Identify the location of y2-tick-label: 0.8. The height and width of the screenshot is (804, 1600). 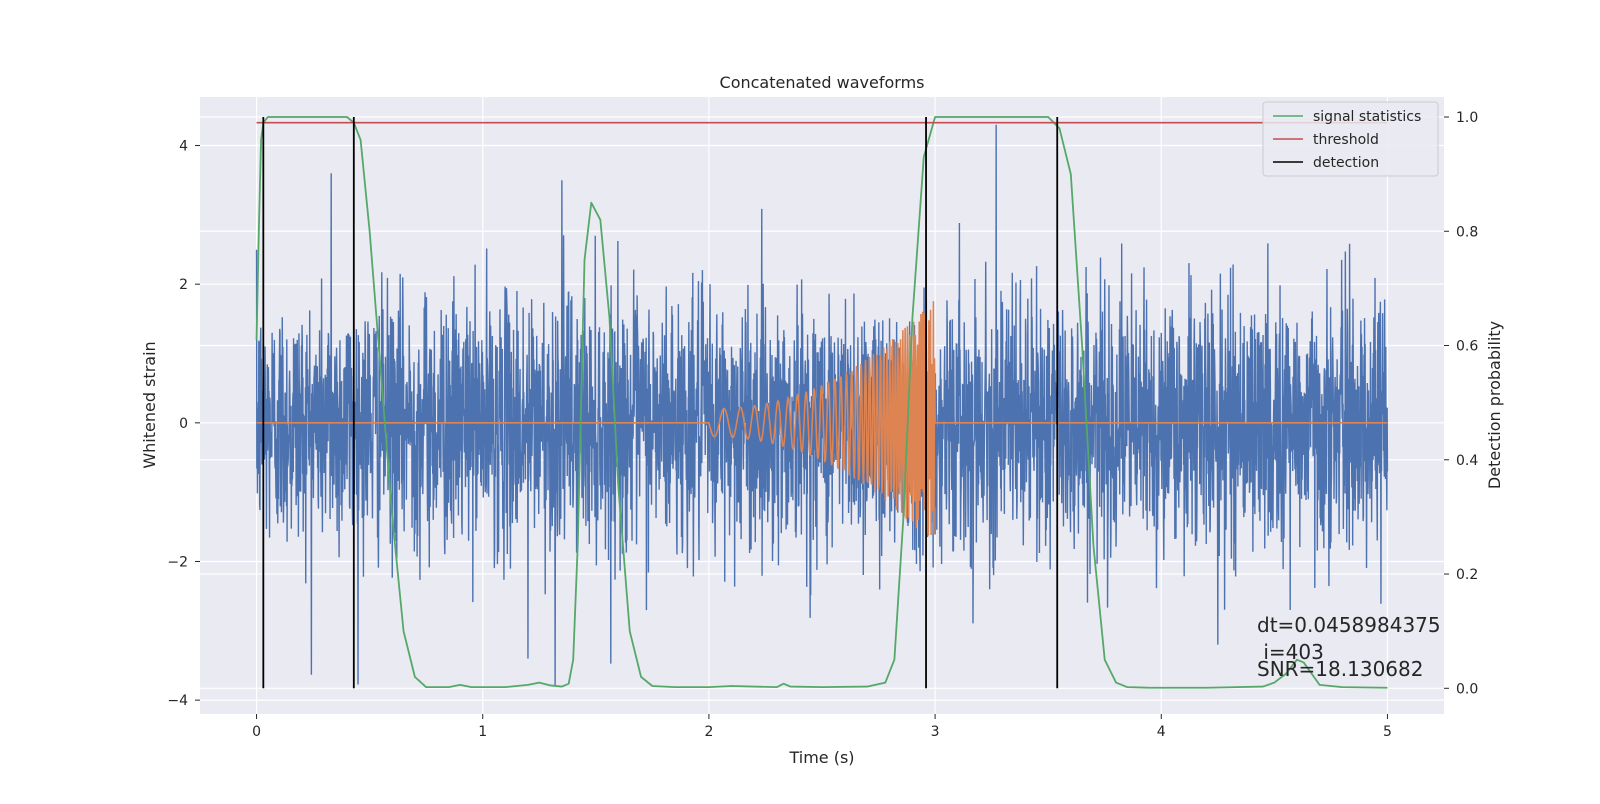
(1467, 232).